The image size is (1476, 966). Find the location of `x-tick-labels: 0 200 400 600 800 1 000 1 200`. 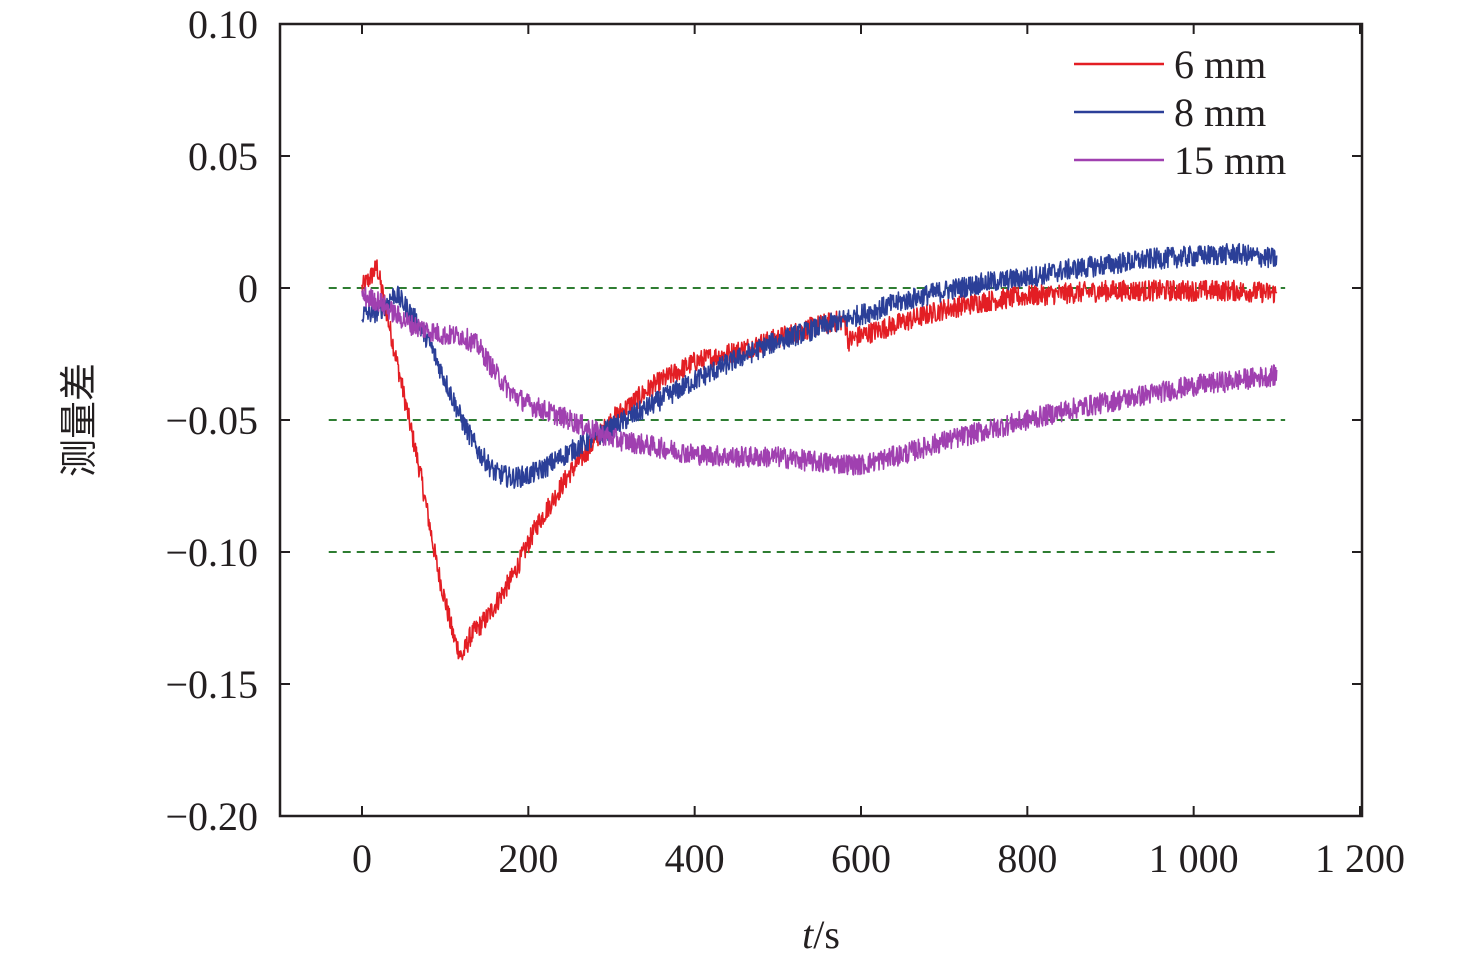

x-tick-labels: 0 200 400 600 800 1 000 1 200 is located at coordinates (878, 858).